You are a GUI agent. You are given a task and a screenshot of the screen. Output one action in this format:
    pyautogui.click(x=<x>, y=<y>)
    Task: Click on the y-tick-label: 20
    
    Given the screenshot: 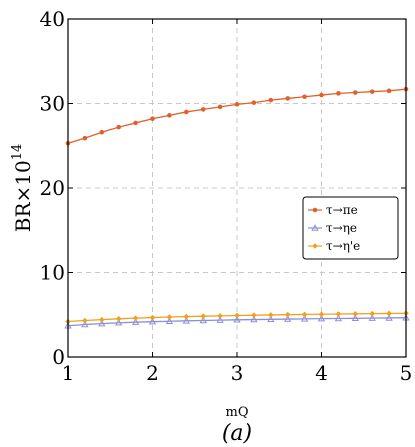 What is the action you would take?
    pyautogui.click(x=52, y=188)
    